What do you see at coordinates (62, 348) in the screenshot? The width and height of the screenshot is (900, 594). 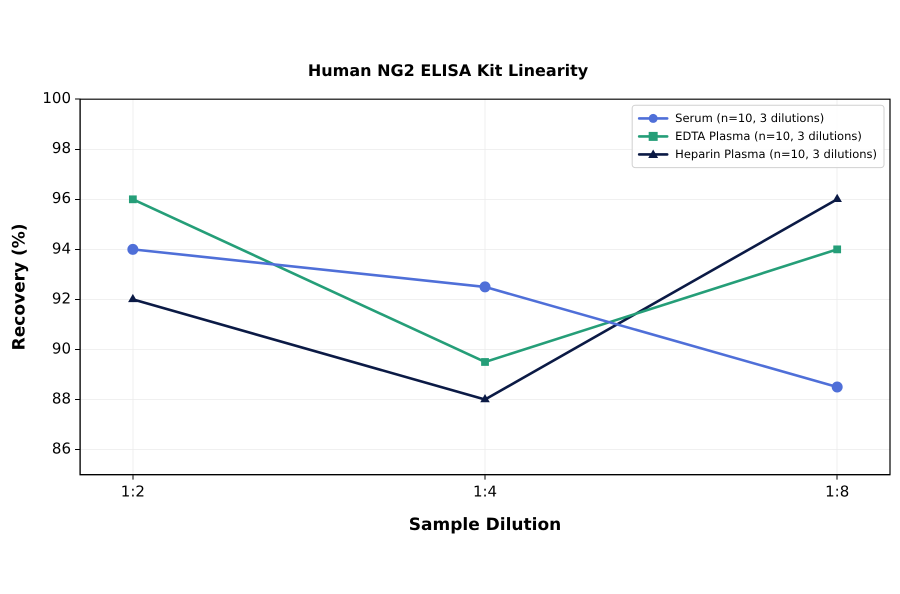 I see `y-tick-label: 90` at bounding box center [62, 348].